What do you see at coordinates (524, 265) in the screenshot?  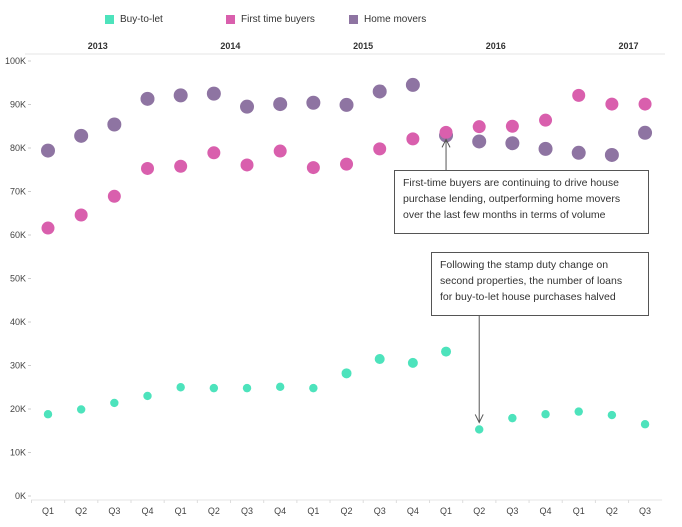 I see `annotation-line: Following the stamp duty change on` at bounding box center [524, 265].